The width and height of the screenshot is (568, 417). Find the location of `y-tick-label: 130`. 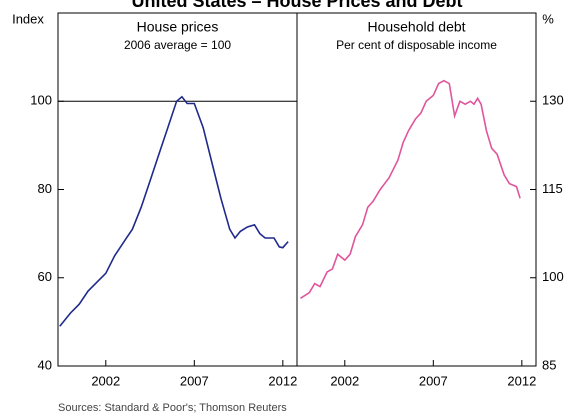

y-tick-label: 130 is located at coordinates (553, 100).